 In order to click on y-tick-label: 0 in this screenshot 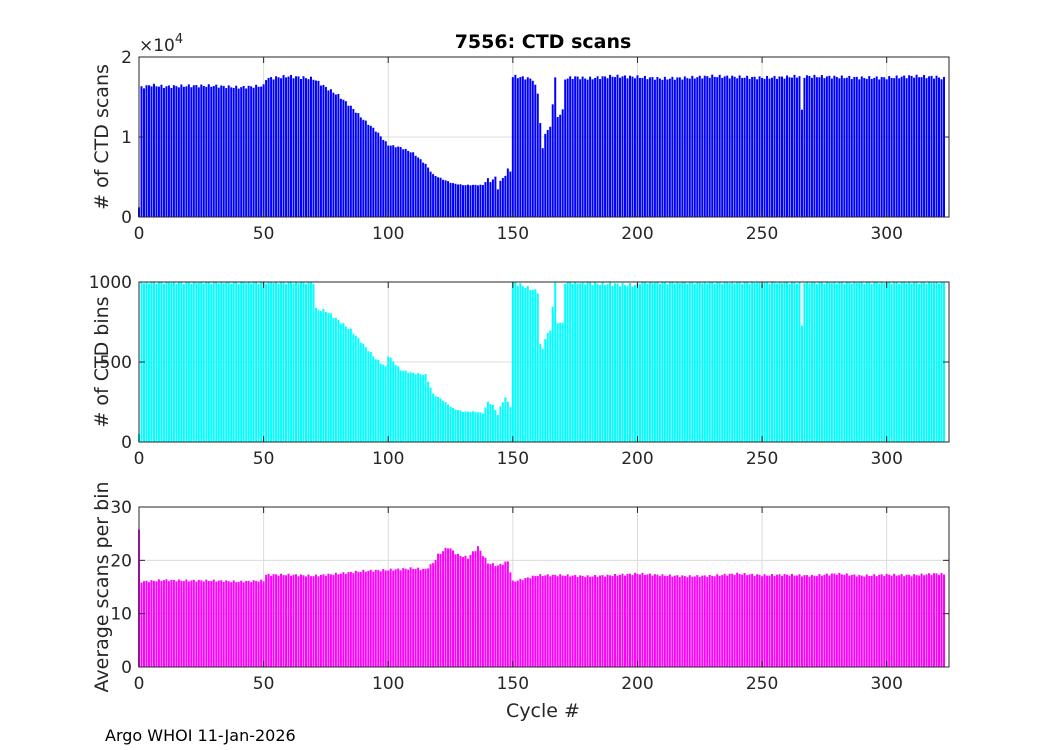, I will do `click(126, 218)`.